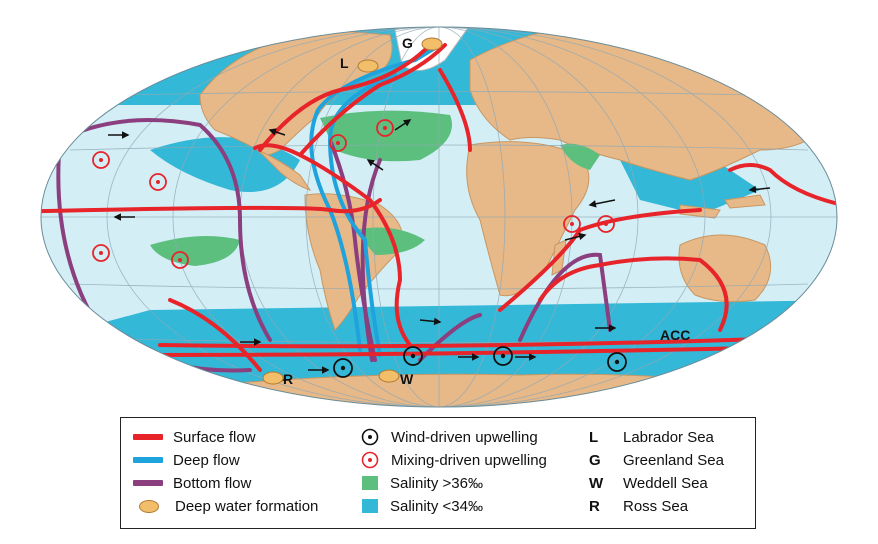  What do you see at coordinates (247, 506) in the screenshot?
I see `legend-label: Deep water formation` at bounding box center [247, 506].